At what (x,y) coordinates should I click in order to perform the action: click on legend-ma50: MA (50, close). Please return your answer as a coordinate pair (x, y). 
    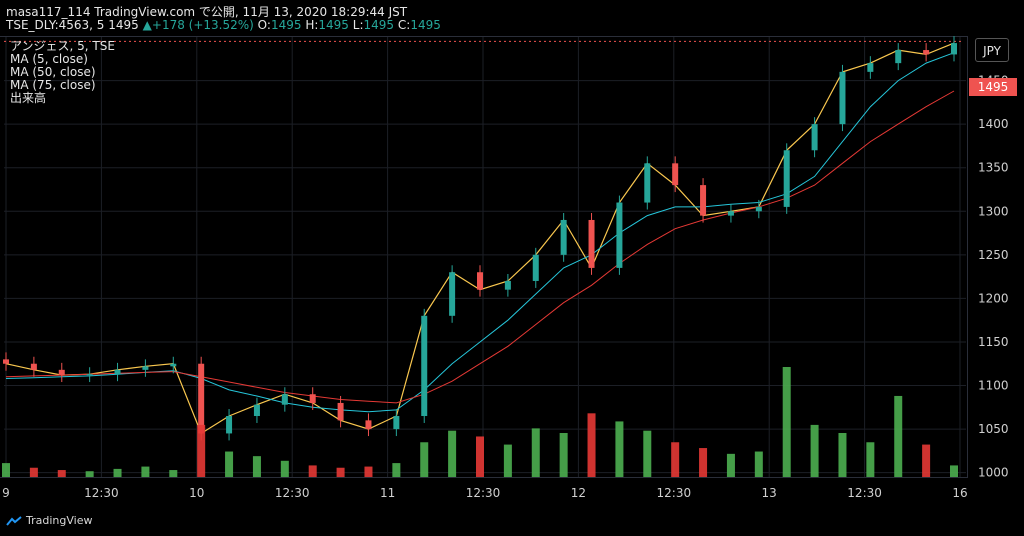
    Looking at the image, I should click on (53, 72).